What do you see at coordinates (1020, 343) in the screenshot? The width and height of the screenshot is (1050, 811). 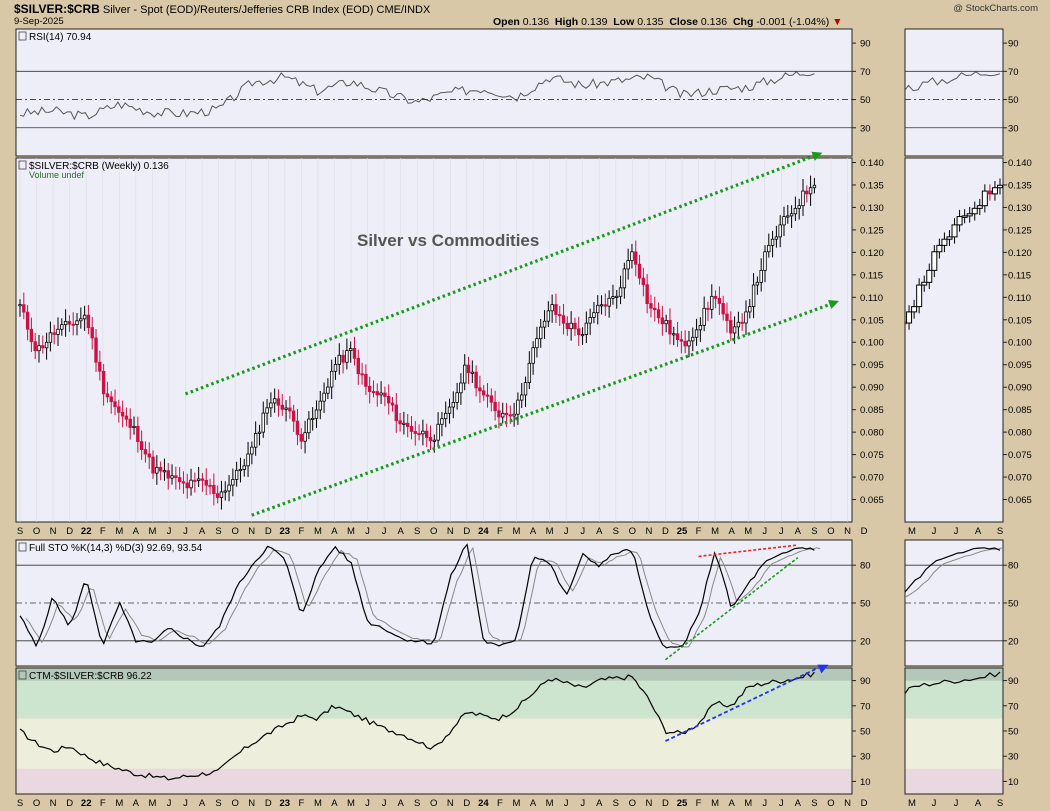 I see `price-tick-label: 0.100` at bounding box center [1020, 343].